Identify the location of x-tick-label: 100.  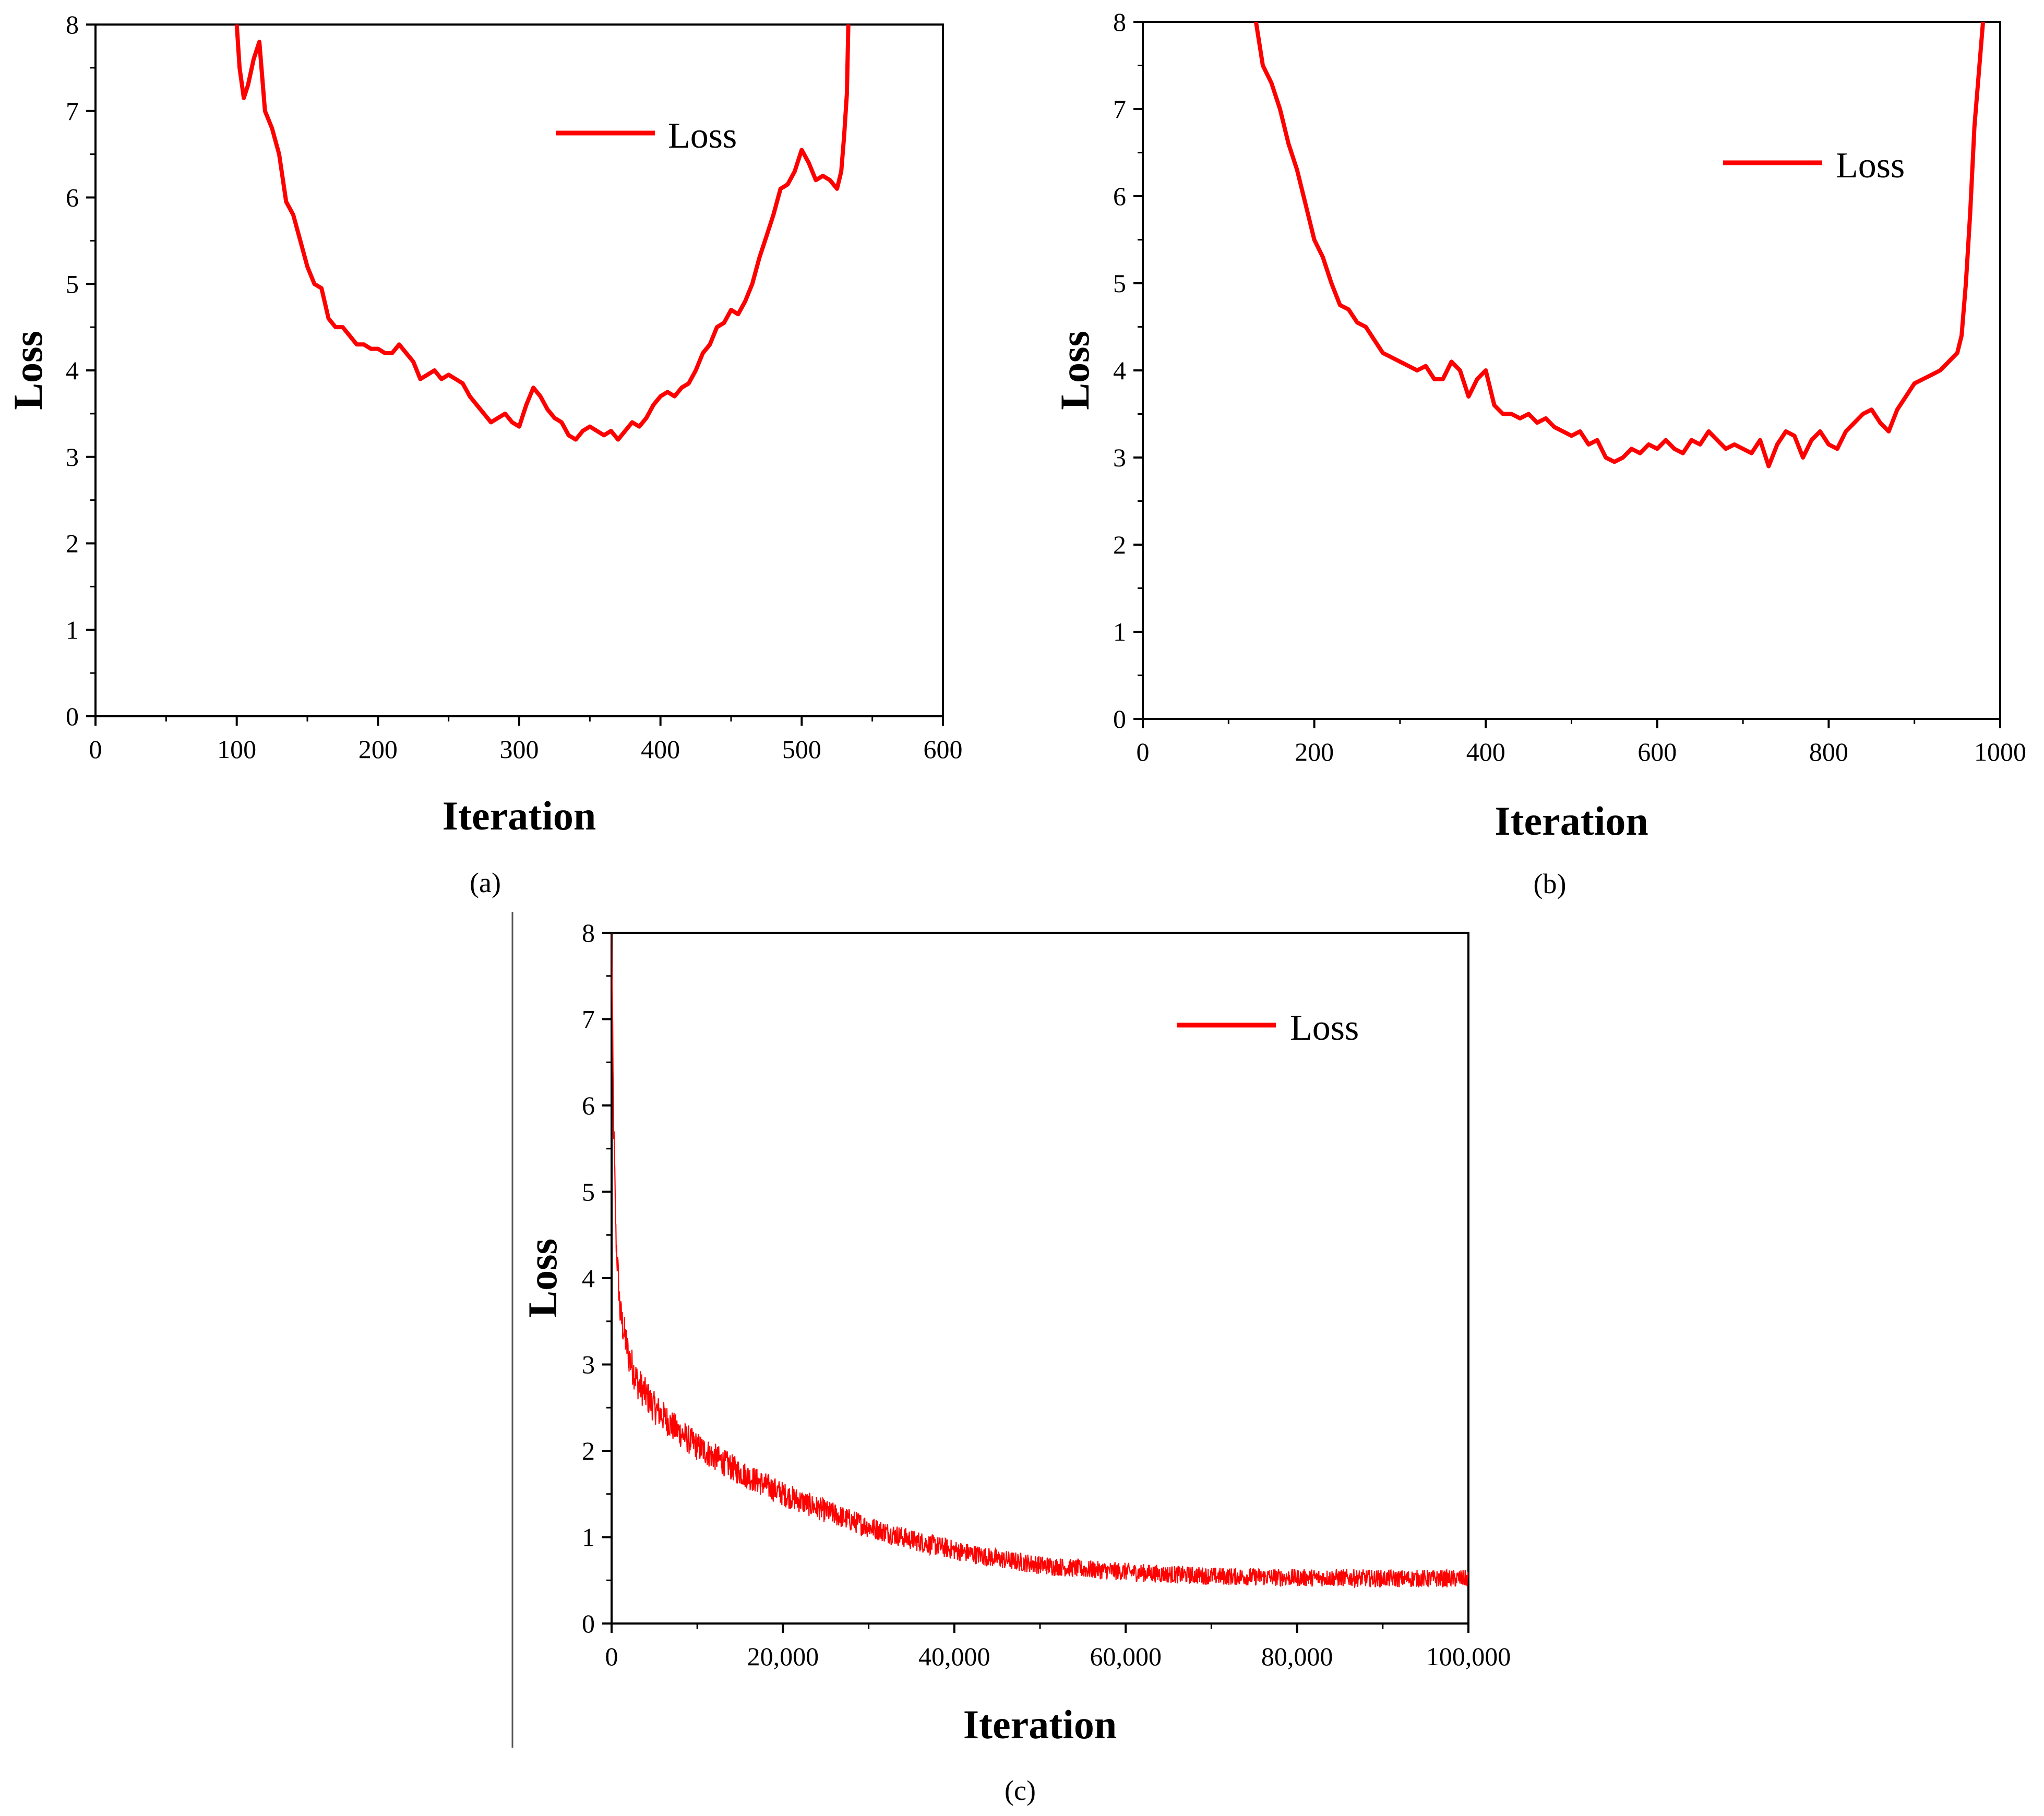
(236, 749).